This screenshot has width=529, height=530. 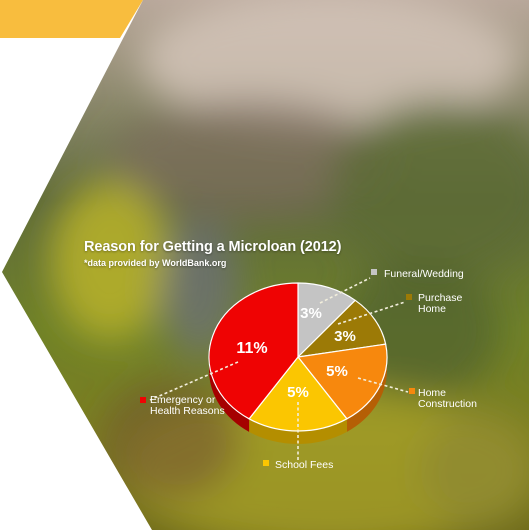 What do you see at coordinates (447, 398) in the screenshot?
I see `label-home-construction: Home Construction` at bounding box center [447, 398].